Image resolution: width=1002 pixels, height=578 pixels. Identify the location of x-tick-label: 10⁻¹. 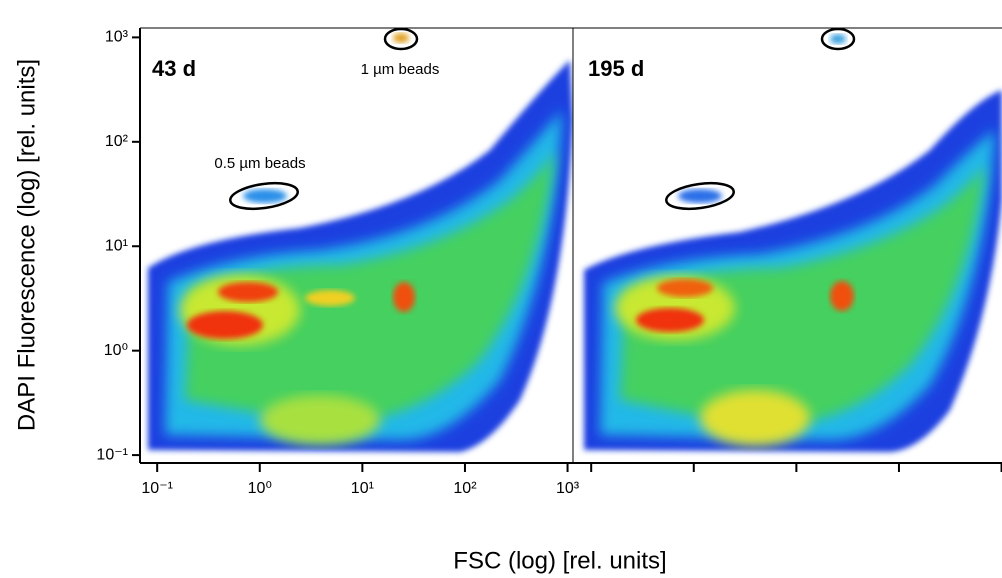
(157, 488).